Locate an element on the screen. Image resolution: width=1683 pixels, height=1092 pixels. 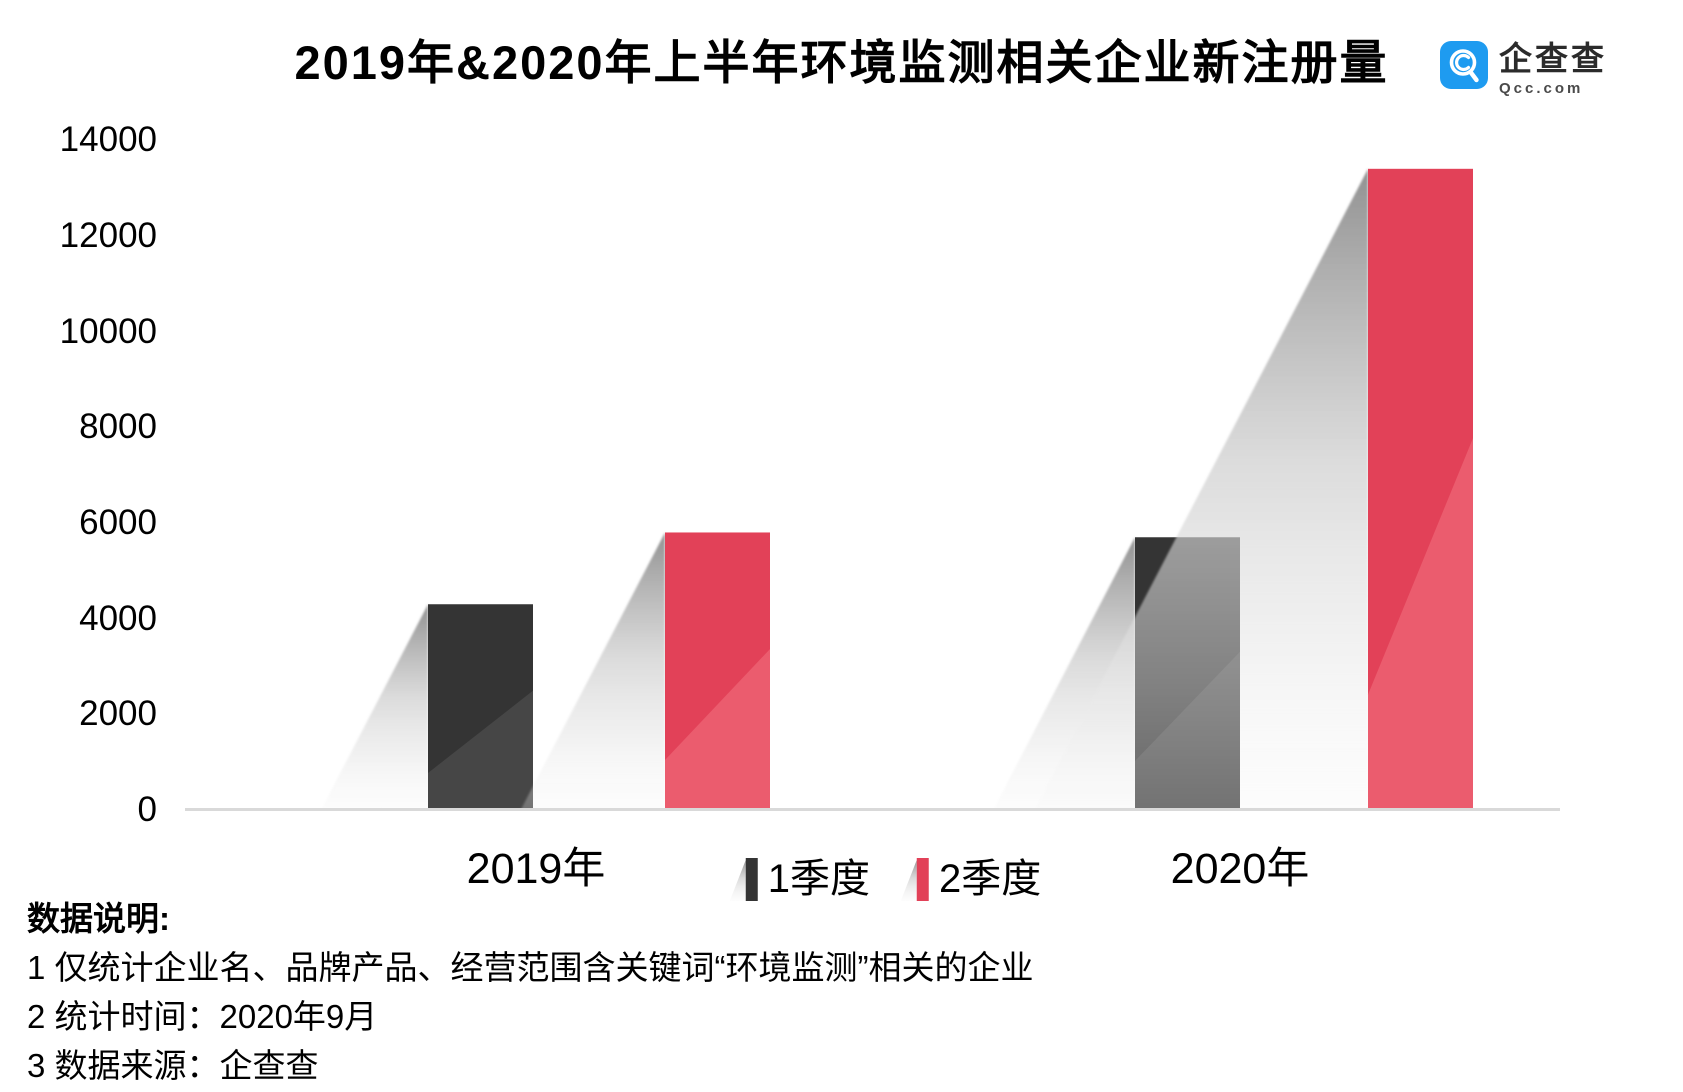
note-item: 1 仅统计企业名、品牌产品、经营范围含关键词“环境监测”相关的企业 is located at coordinates (530, 967).